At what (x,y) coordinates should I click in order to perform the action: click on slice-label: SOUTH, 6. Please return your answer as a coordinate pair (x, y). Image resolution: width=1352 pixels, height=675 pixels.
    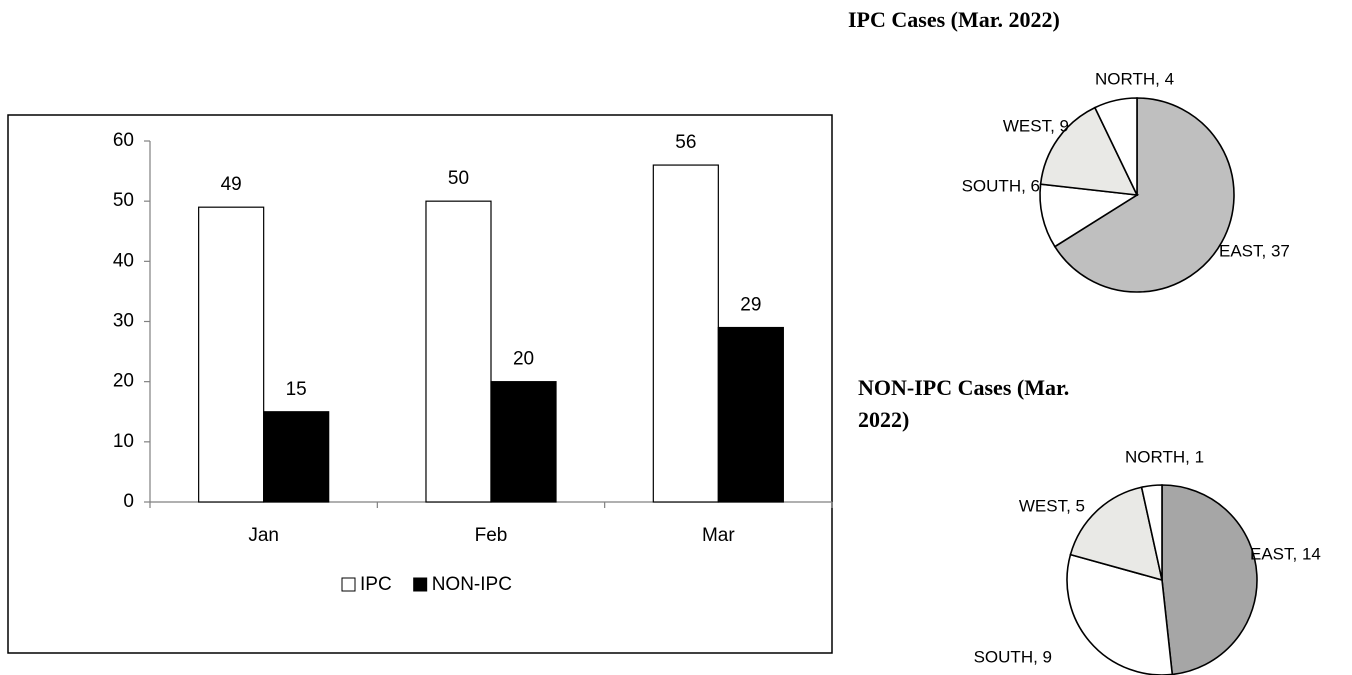
    Looking at the image, I should click on (1001, 185).